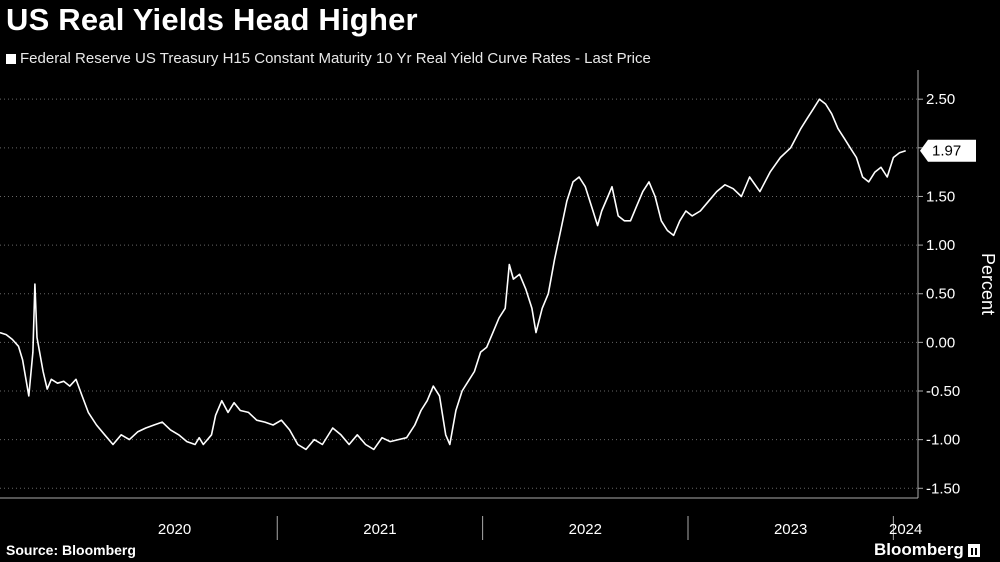  What do you see at coordinates (212, 19) in the screenshot?
I see `chart-title: US Real Yields Head Higher` at bounding box center [212, 19].